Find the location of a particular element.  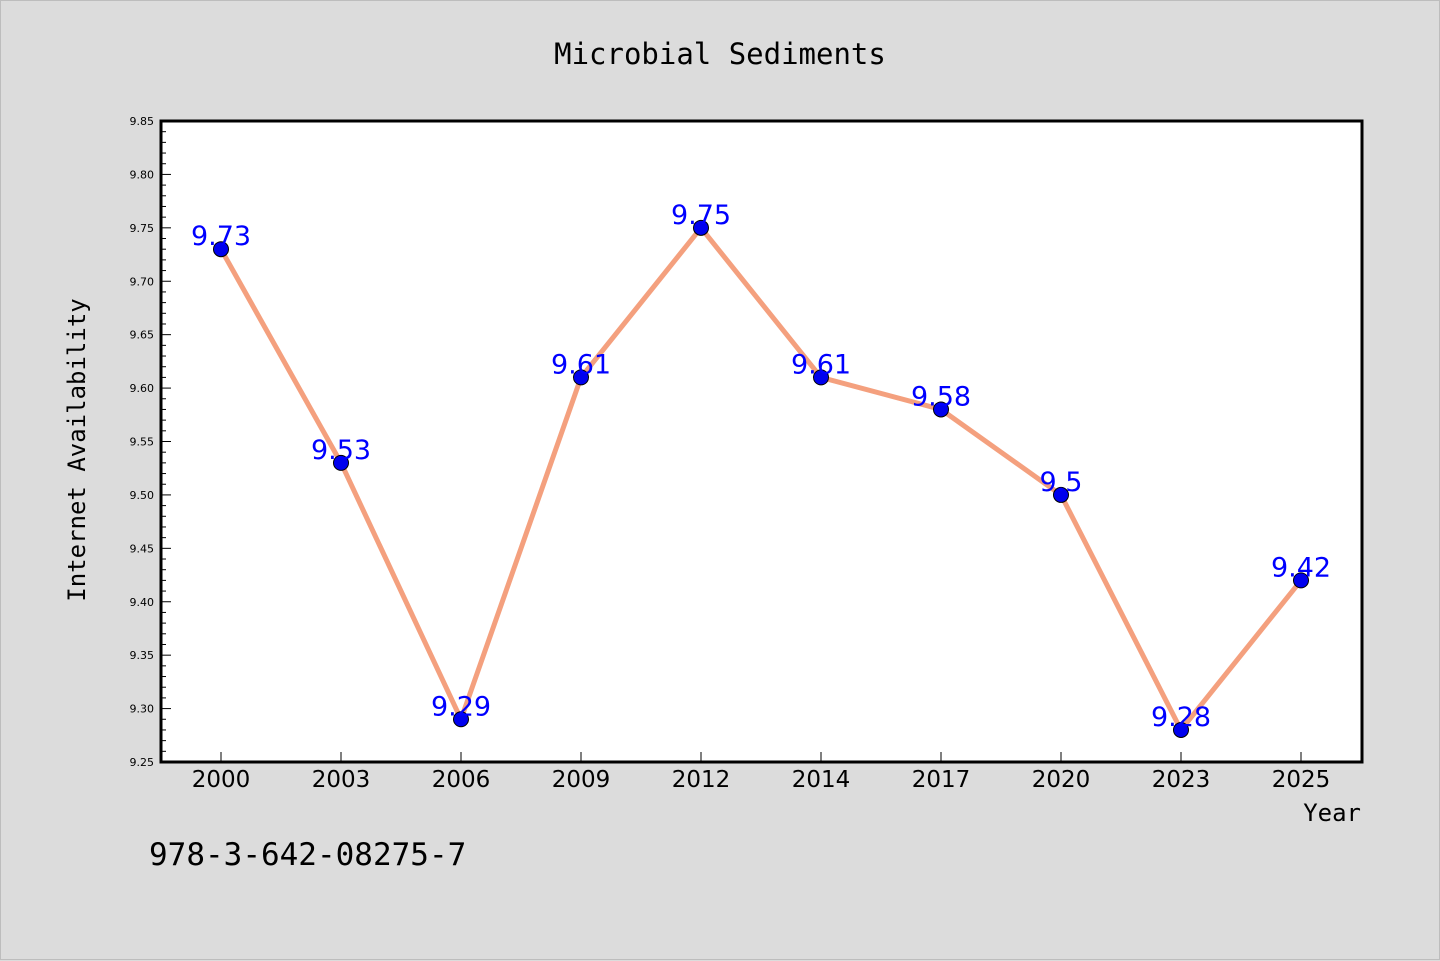

y-tick-label: 9.65 is located at coordinates (142, 335).